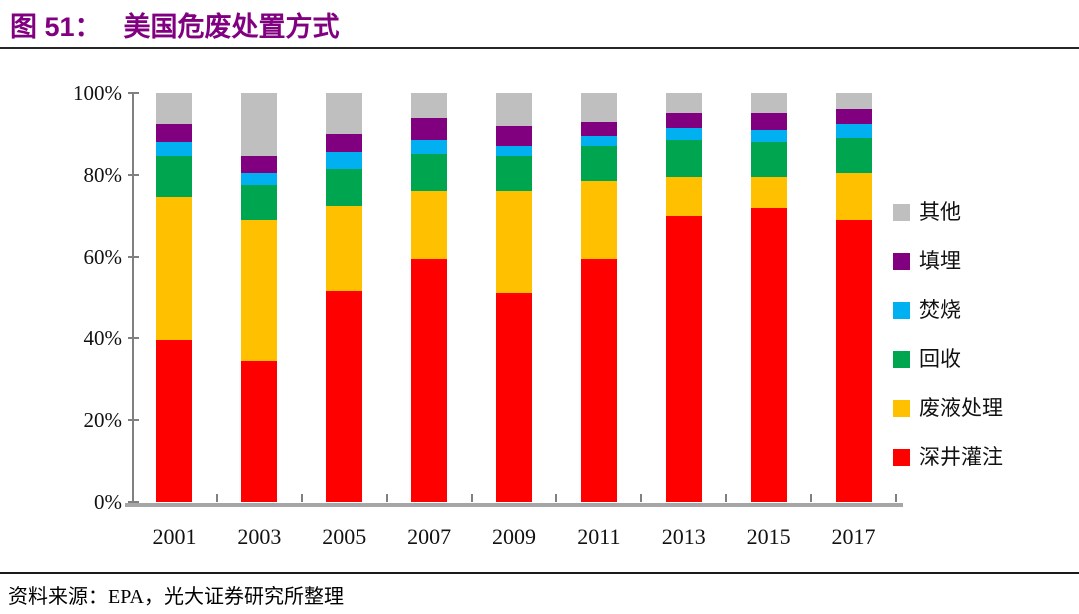 Image resolution: width=1079 pixels, height=614 pixels. What do you see at coordinates (56, 27) in the screenshot?
I see `figure-number: 图 51：` at bounding box center [56, 27].